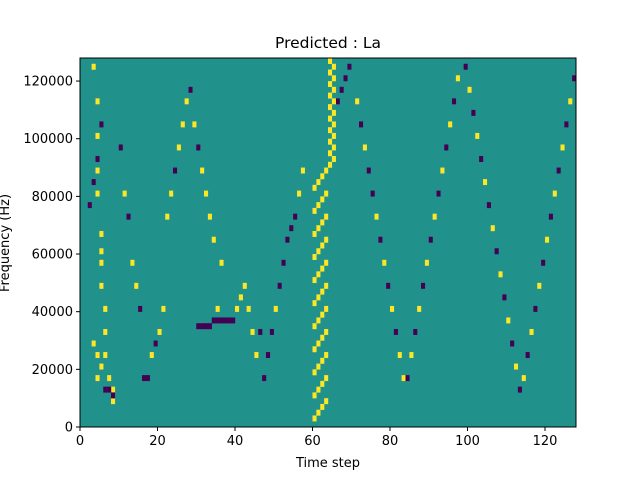 The height and width of the screenshot is (480, 640). Describe the element at coordinates (467, 441) in the screenshot. I see `x-tick-label: 100` at that location.